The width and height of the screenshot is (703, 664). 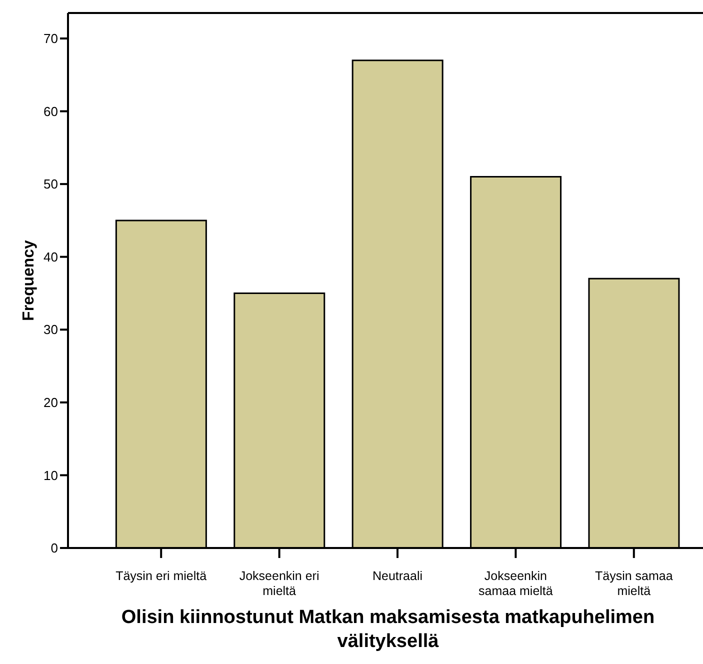 I want to click on x-axis-title: Olisin kiinnostunut Matkan maksamisesta matkapuhelimen välityksellä, so click(x=388, y=630).